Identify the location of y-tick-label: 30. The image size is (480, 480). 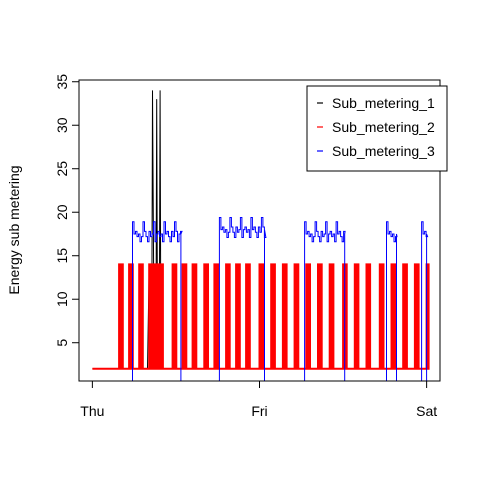
(62, 125).